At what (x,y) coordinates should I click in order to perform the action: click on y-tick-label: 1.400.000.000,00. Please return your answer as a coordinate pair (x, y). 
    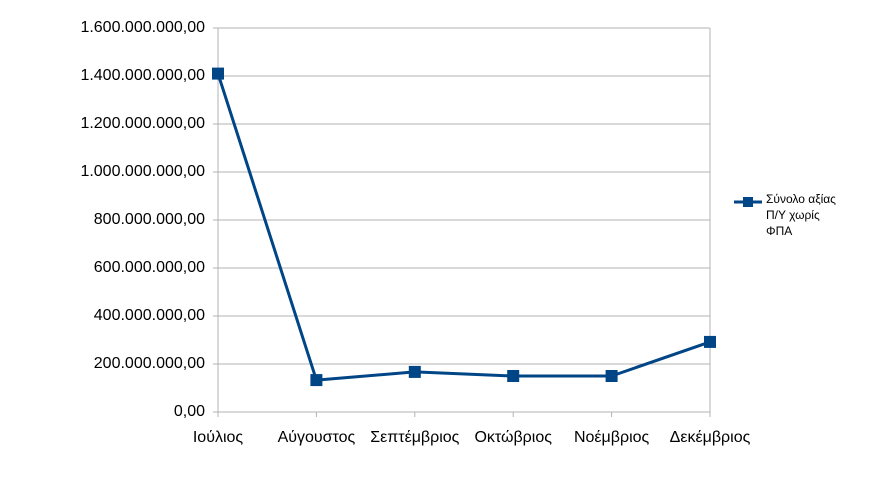
    Looking at the image, I should click on (142, 75).